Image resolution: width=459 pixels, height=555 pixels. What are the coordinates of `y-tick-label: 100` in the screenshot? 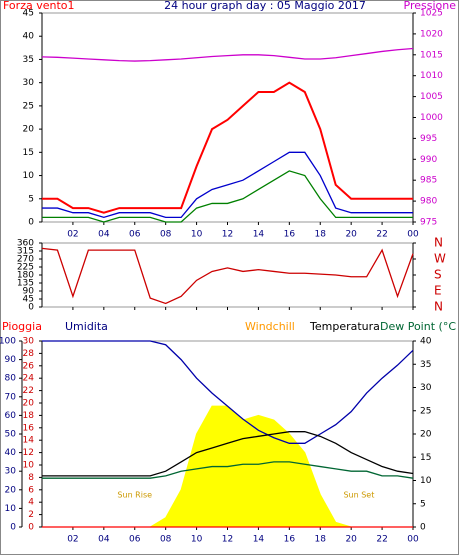 It's located at (8, 342).